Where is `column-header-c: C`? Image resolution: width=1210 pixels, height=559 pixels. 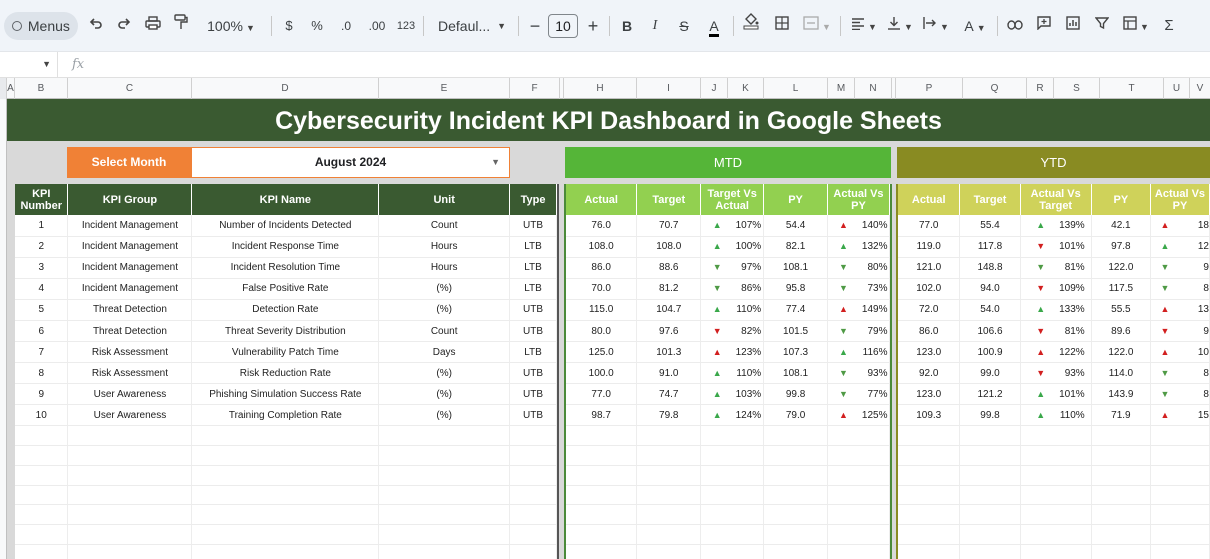
column-header-c: C is located at coordinates (130, 88).